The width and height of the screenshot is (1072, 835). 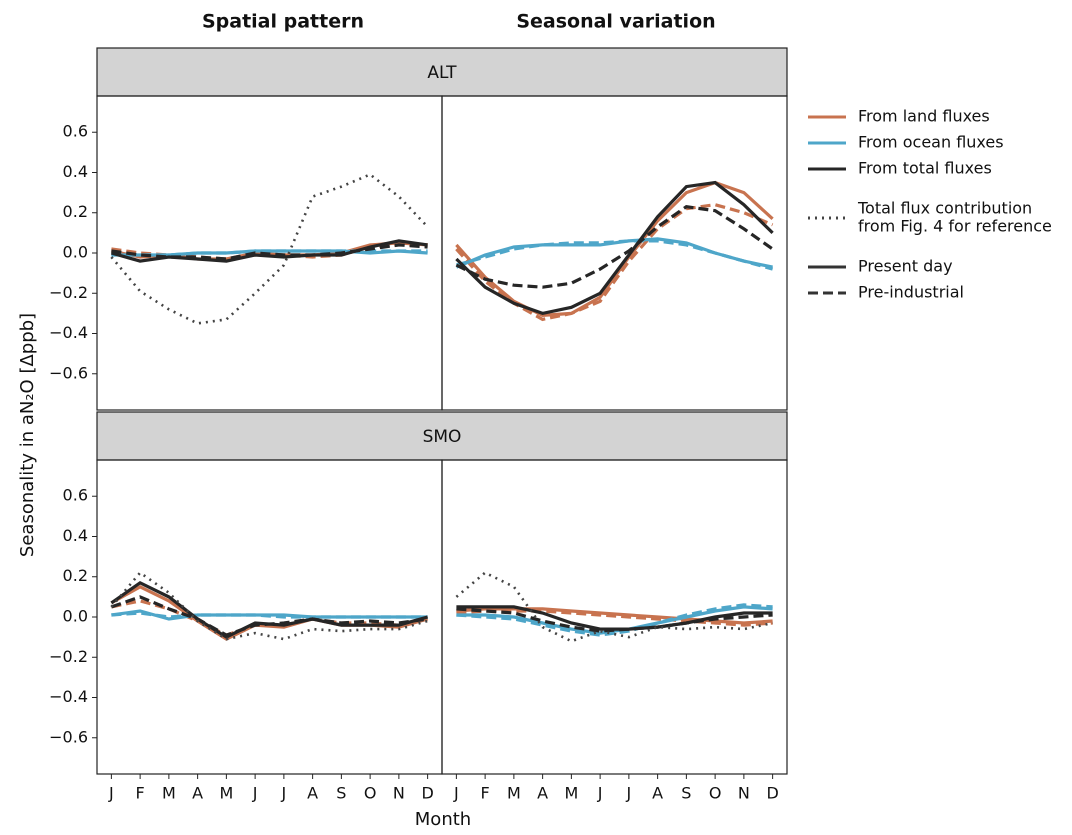 What do you see at coordinates (955, 226) in the screenshot?
I see `legend-label: from Fig. 4 for reference` at bounding box center [955, 226].